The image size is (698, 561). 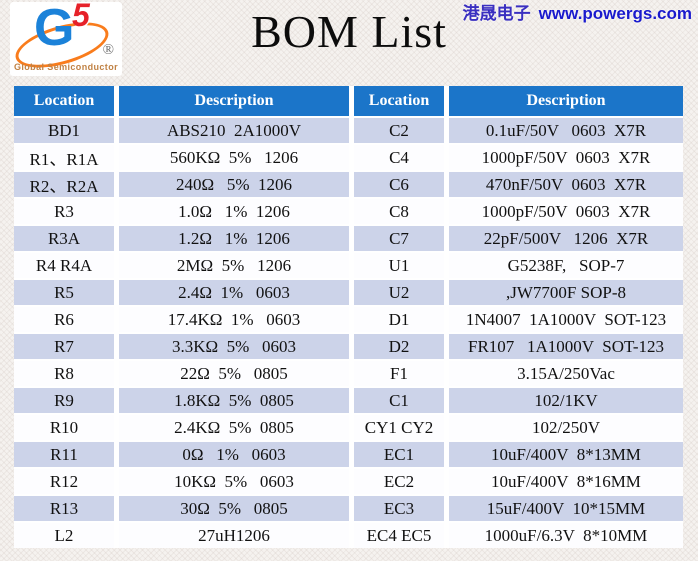 I want to click on description-cell: G5238F, SOP-7, so click(x=566, y=265).